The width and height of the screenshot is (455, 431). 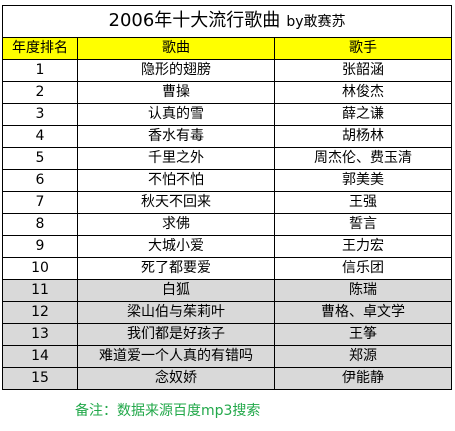 I want to click on header-rank: 年度排名, so click(x=40, y=48).